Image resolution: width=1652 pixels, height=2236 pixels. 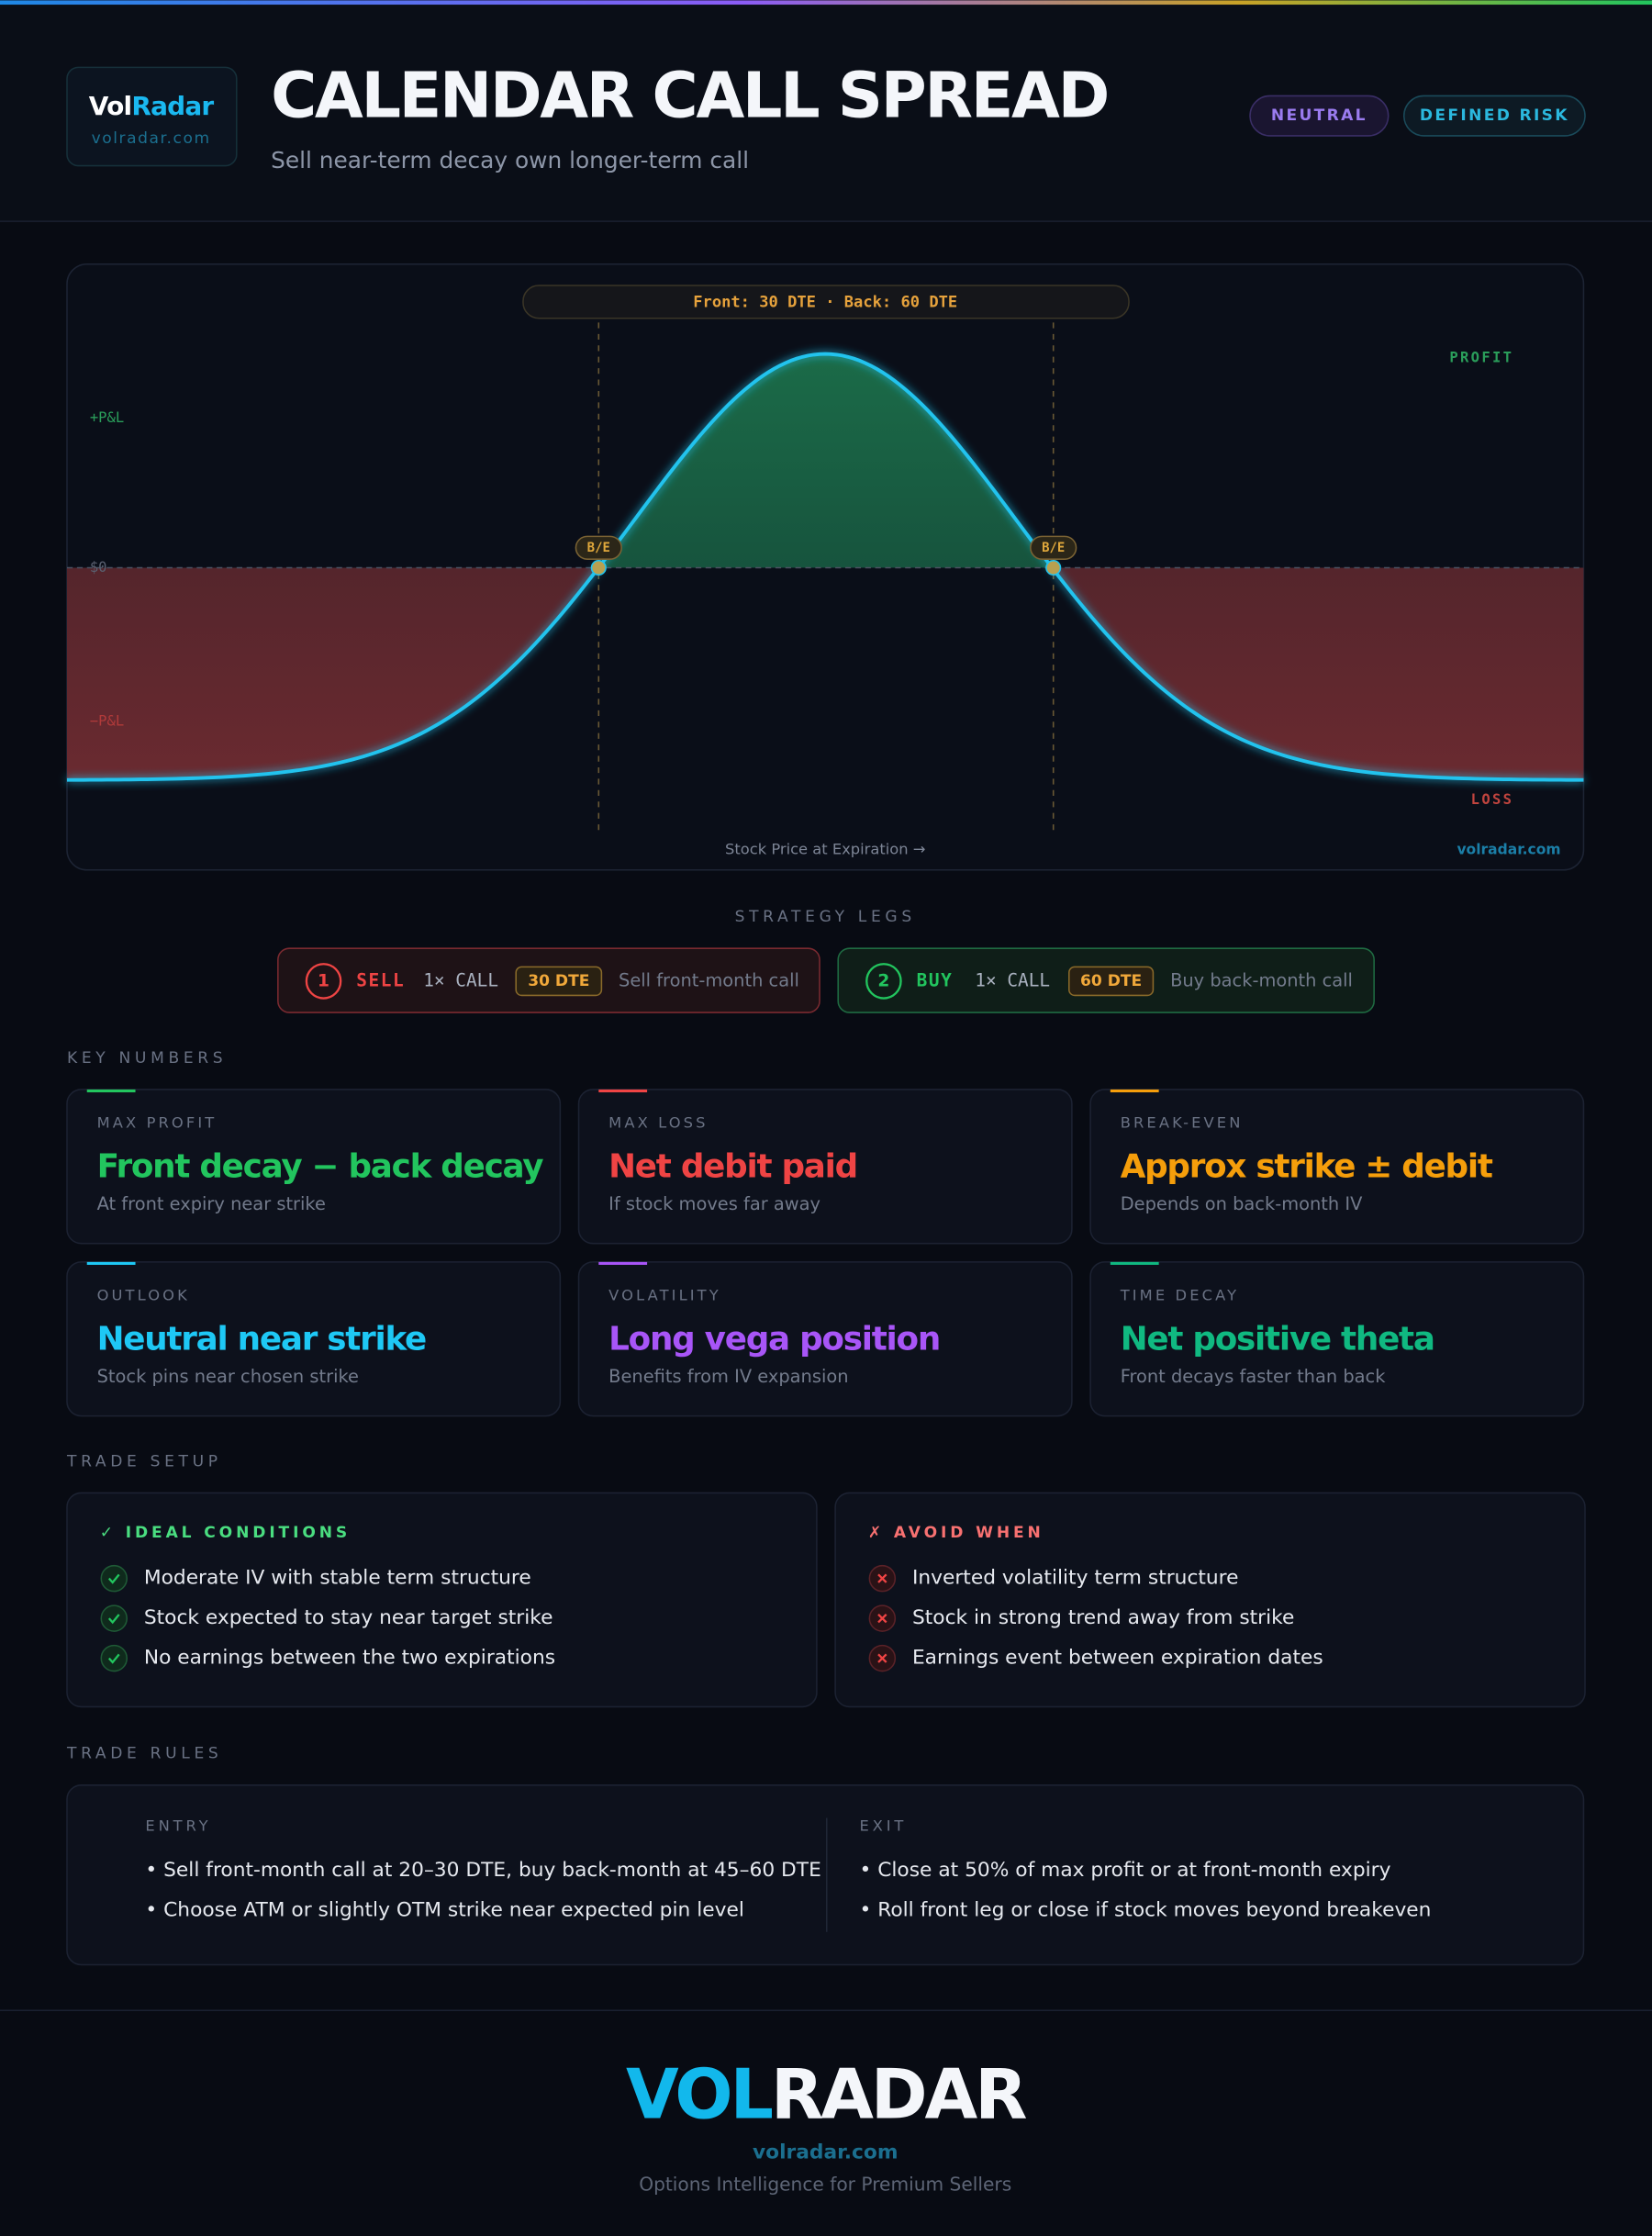 What do you see at coordinates (825, 460) in the screenshot?
I see `profit-area` at bounding box center [825, 460].